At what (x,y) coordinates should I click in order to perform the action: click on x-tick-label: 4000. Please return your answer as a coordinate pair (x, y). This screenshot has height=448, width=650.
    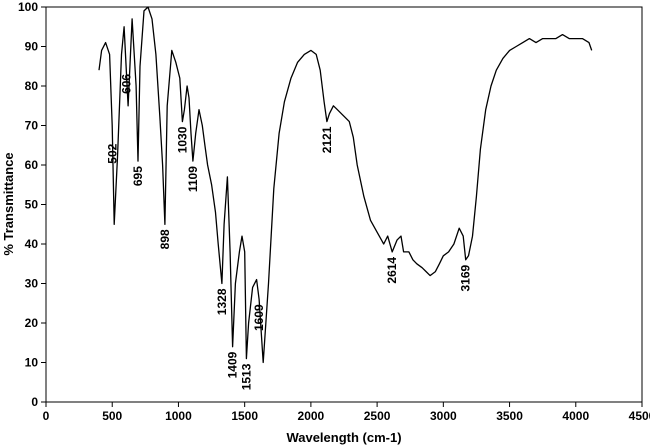
    Looking at the image, I should click on (575, 416).